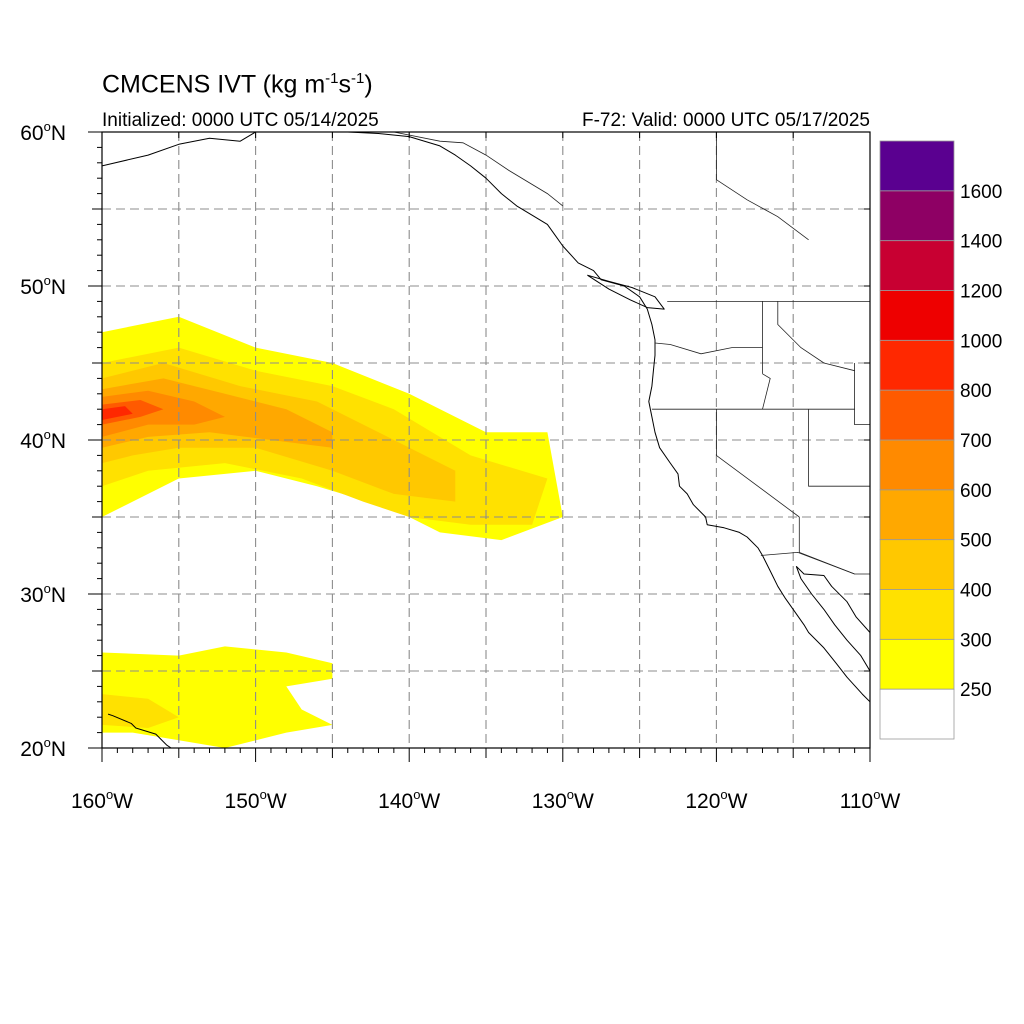 The height and width of the screenshot is (1024, 1024). Describe the element at coordinates (563, 800) in the screenshot. I see `axis-tick-label: 130oW` at that location.